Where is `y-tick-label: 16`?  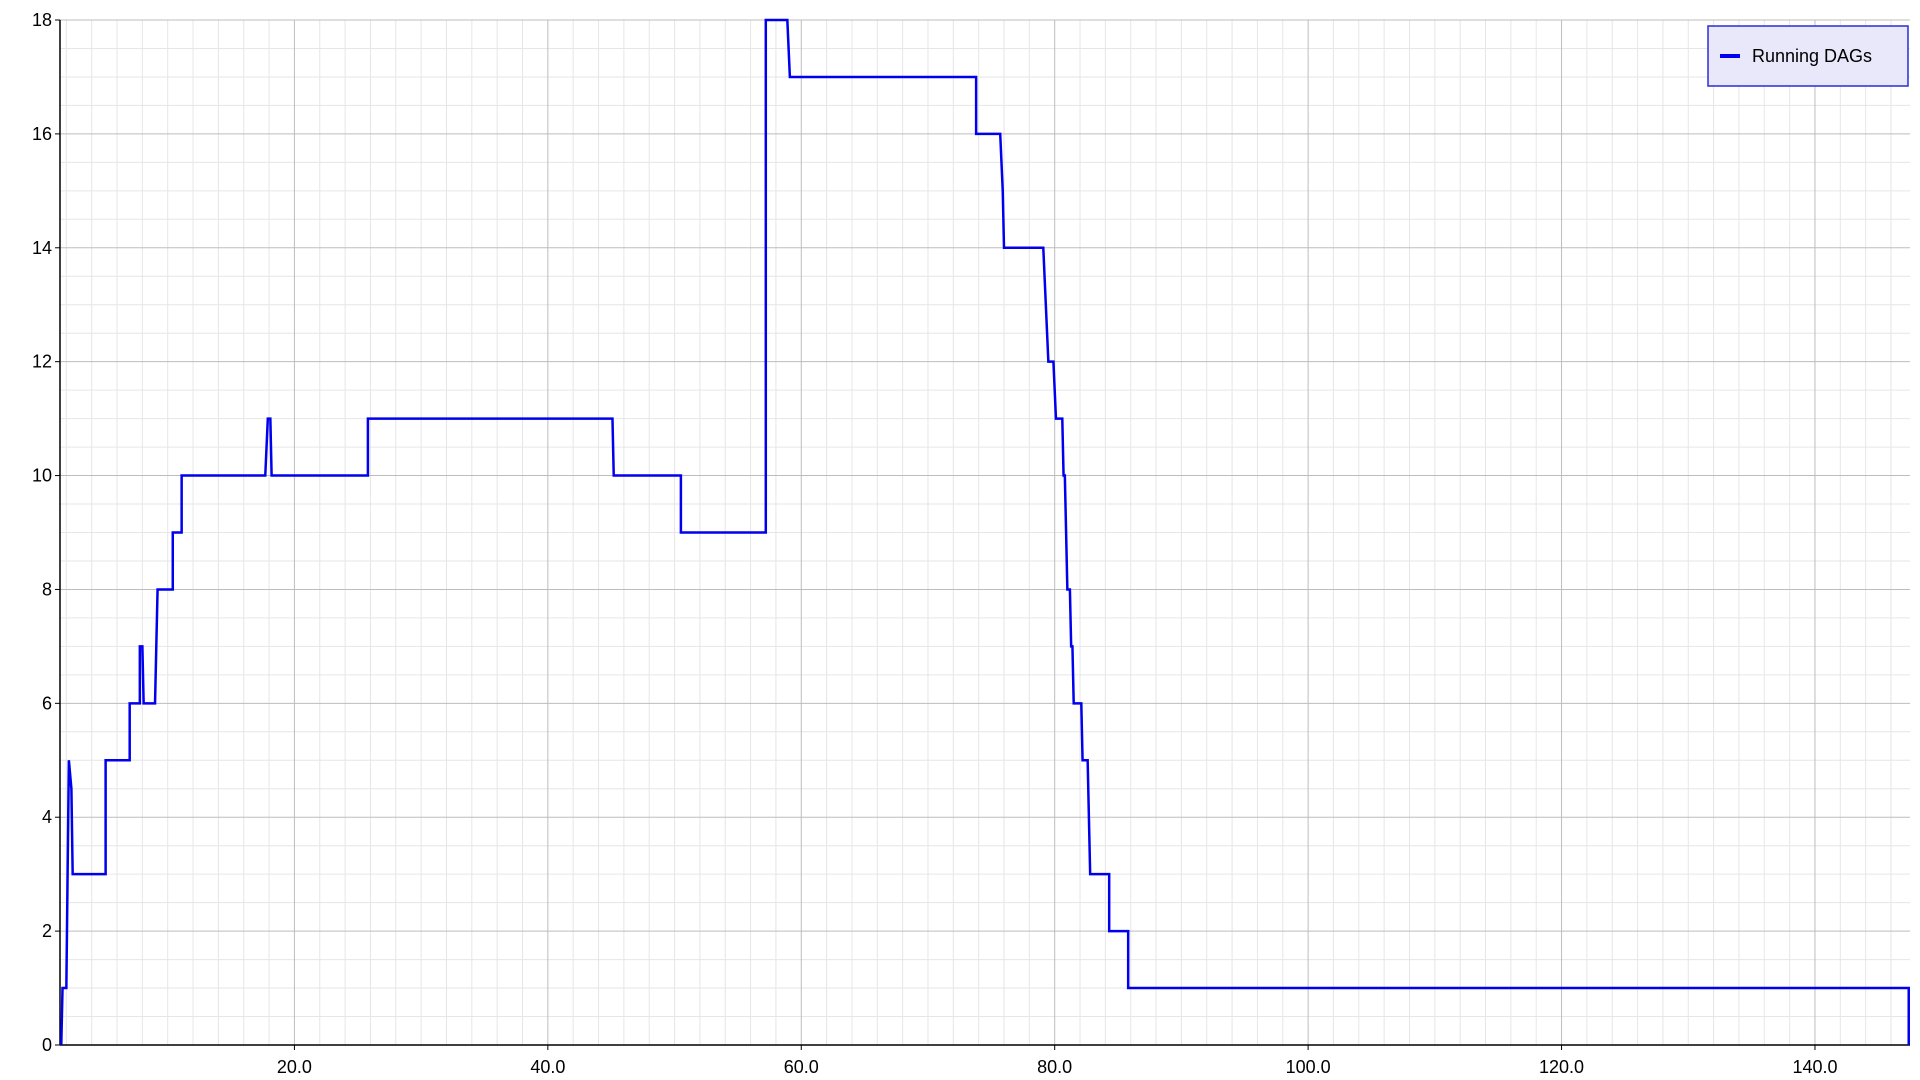 y-tick-label: 16 is located at coordinates (42, 134).